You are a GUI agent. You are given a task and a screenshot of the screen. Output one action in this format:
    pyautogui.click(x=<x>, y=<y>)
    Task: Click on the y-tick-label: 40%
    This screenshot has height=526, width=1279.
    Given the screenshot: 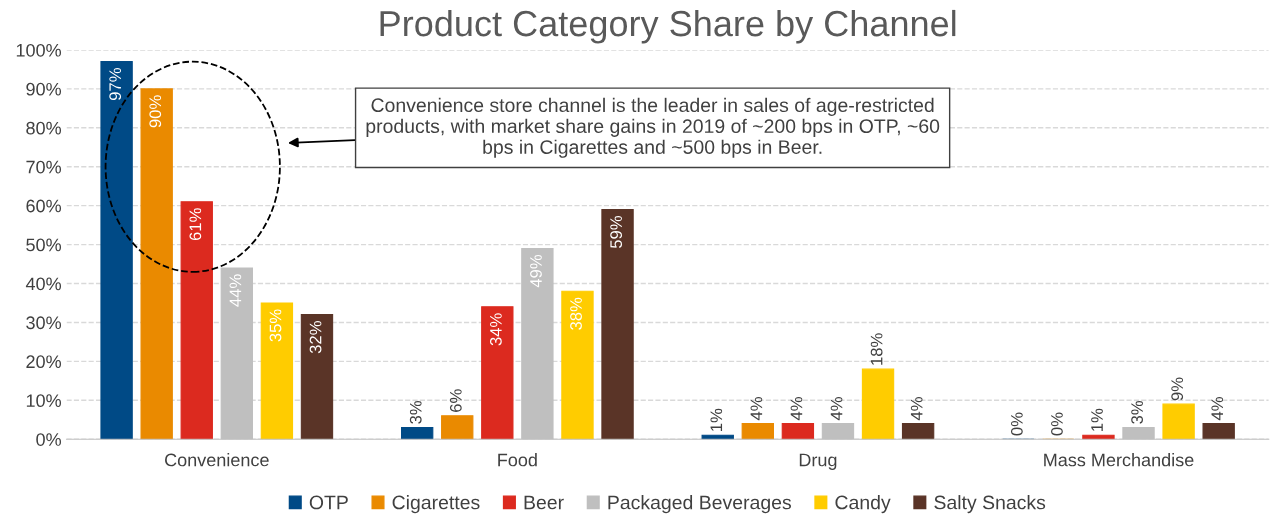 What is the action you would take?
    pyautogui.click(x=43, y=284)
    